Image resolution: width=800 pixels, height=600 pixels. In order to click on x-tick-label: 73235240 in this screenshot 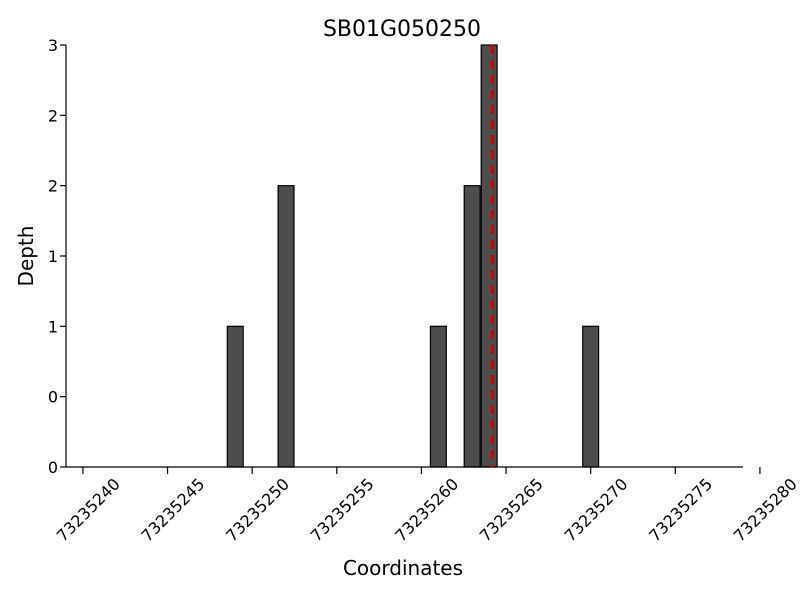, I will do `click(88, 509)`.